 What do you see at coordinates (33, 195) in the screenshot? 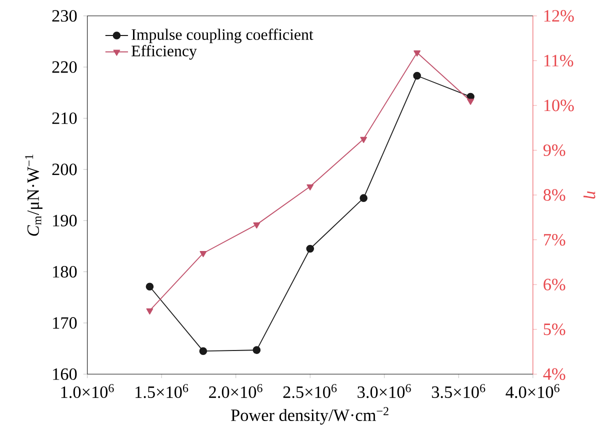
I see `y-axis-title: C$_{m}$/μN·W$^{−1}$` at bounding box center [33, 195].